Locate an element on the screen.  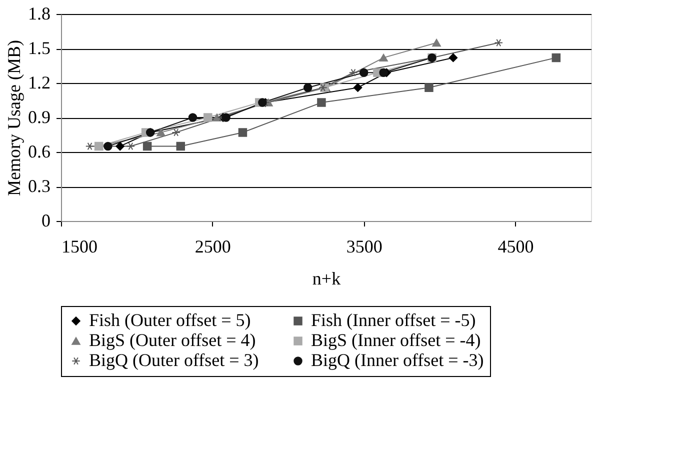
y-axis-title: Memory Usage (MB) is located at coordinates (14, 118).